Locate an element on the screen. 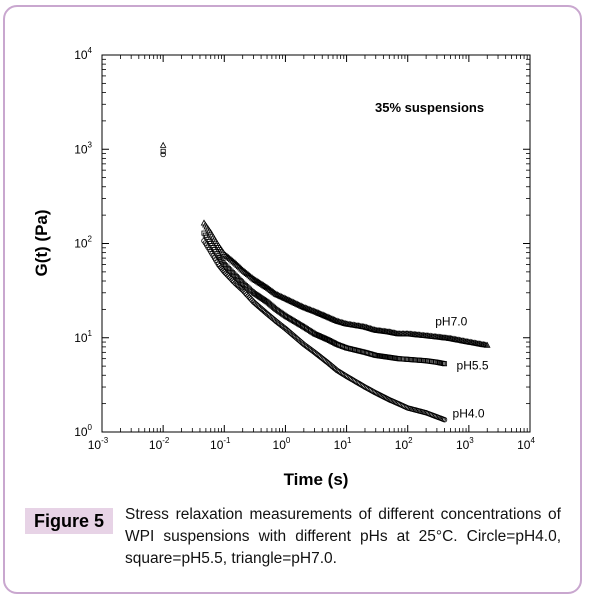 Image resolution: width=589 pixels, height=602 pixels. x-tick-label: 10⁰ is located at coordinates (282, 444).